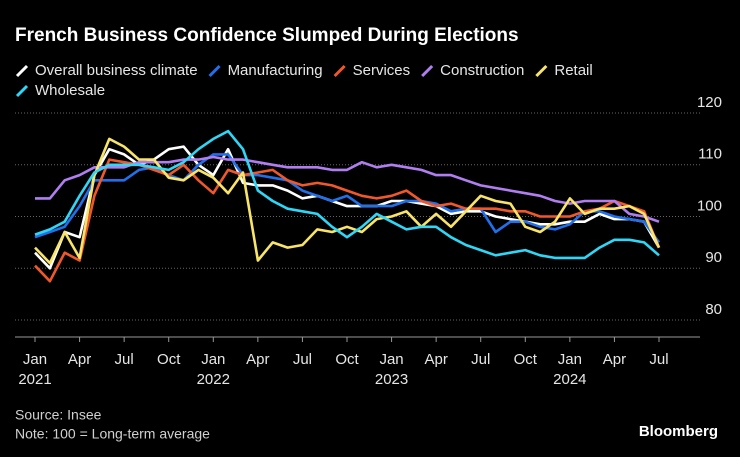 The width and height of the screenshot is (740, 457). Describe the element at coordinates (482, 70) in the screenshot. I see `legend-label: Construction` at that location.